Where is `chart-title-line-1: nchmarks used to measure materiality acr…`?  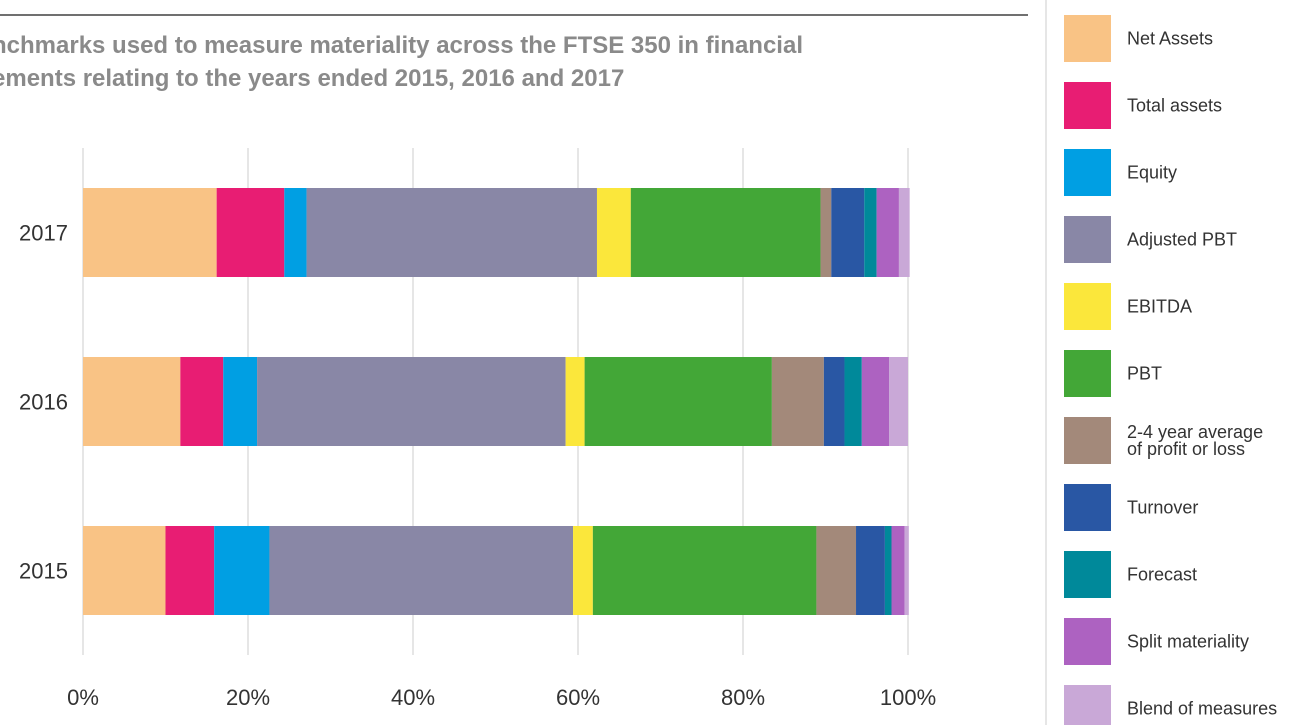 chart-title-line-1: nchmarks used to measure materiality acr… is located at coordinates (401, 45).